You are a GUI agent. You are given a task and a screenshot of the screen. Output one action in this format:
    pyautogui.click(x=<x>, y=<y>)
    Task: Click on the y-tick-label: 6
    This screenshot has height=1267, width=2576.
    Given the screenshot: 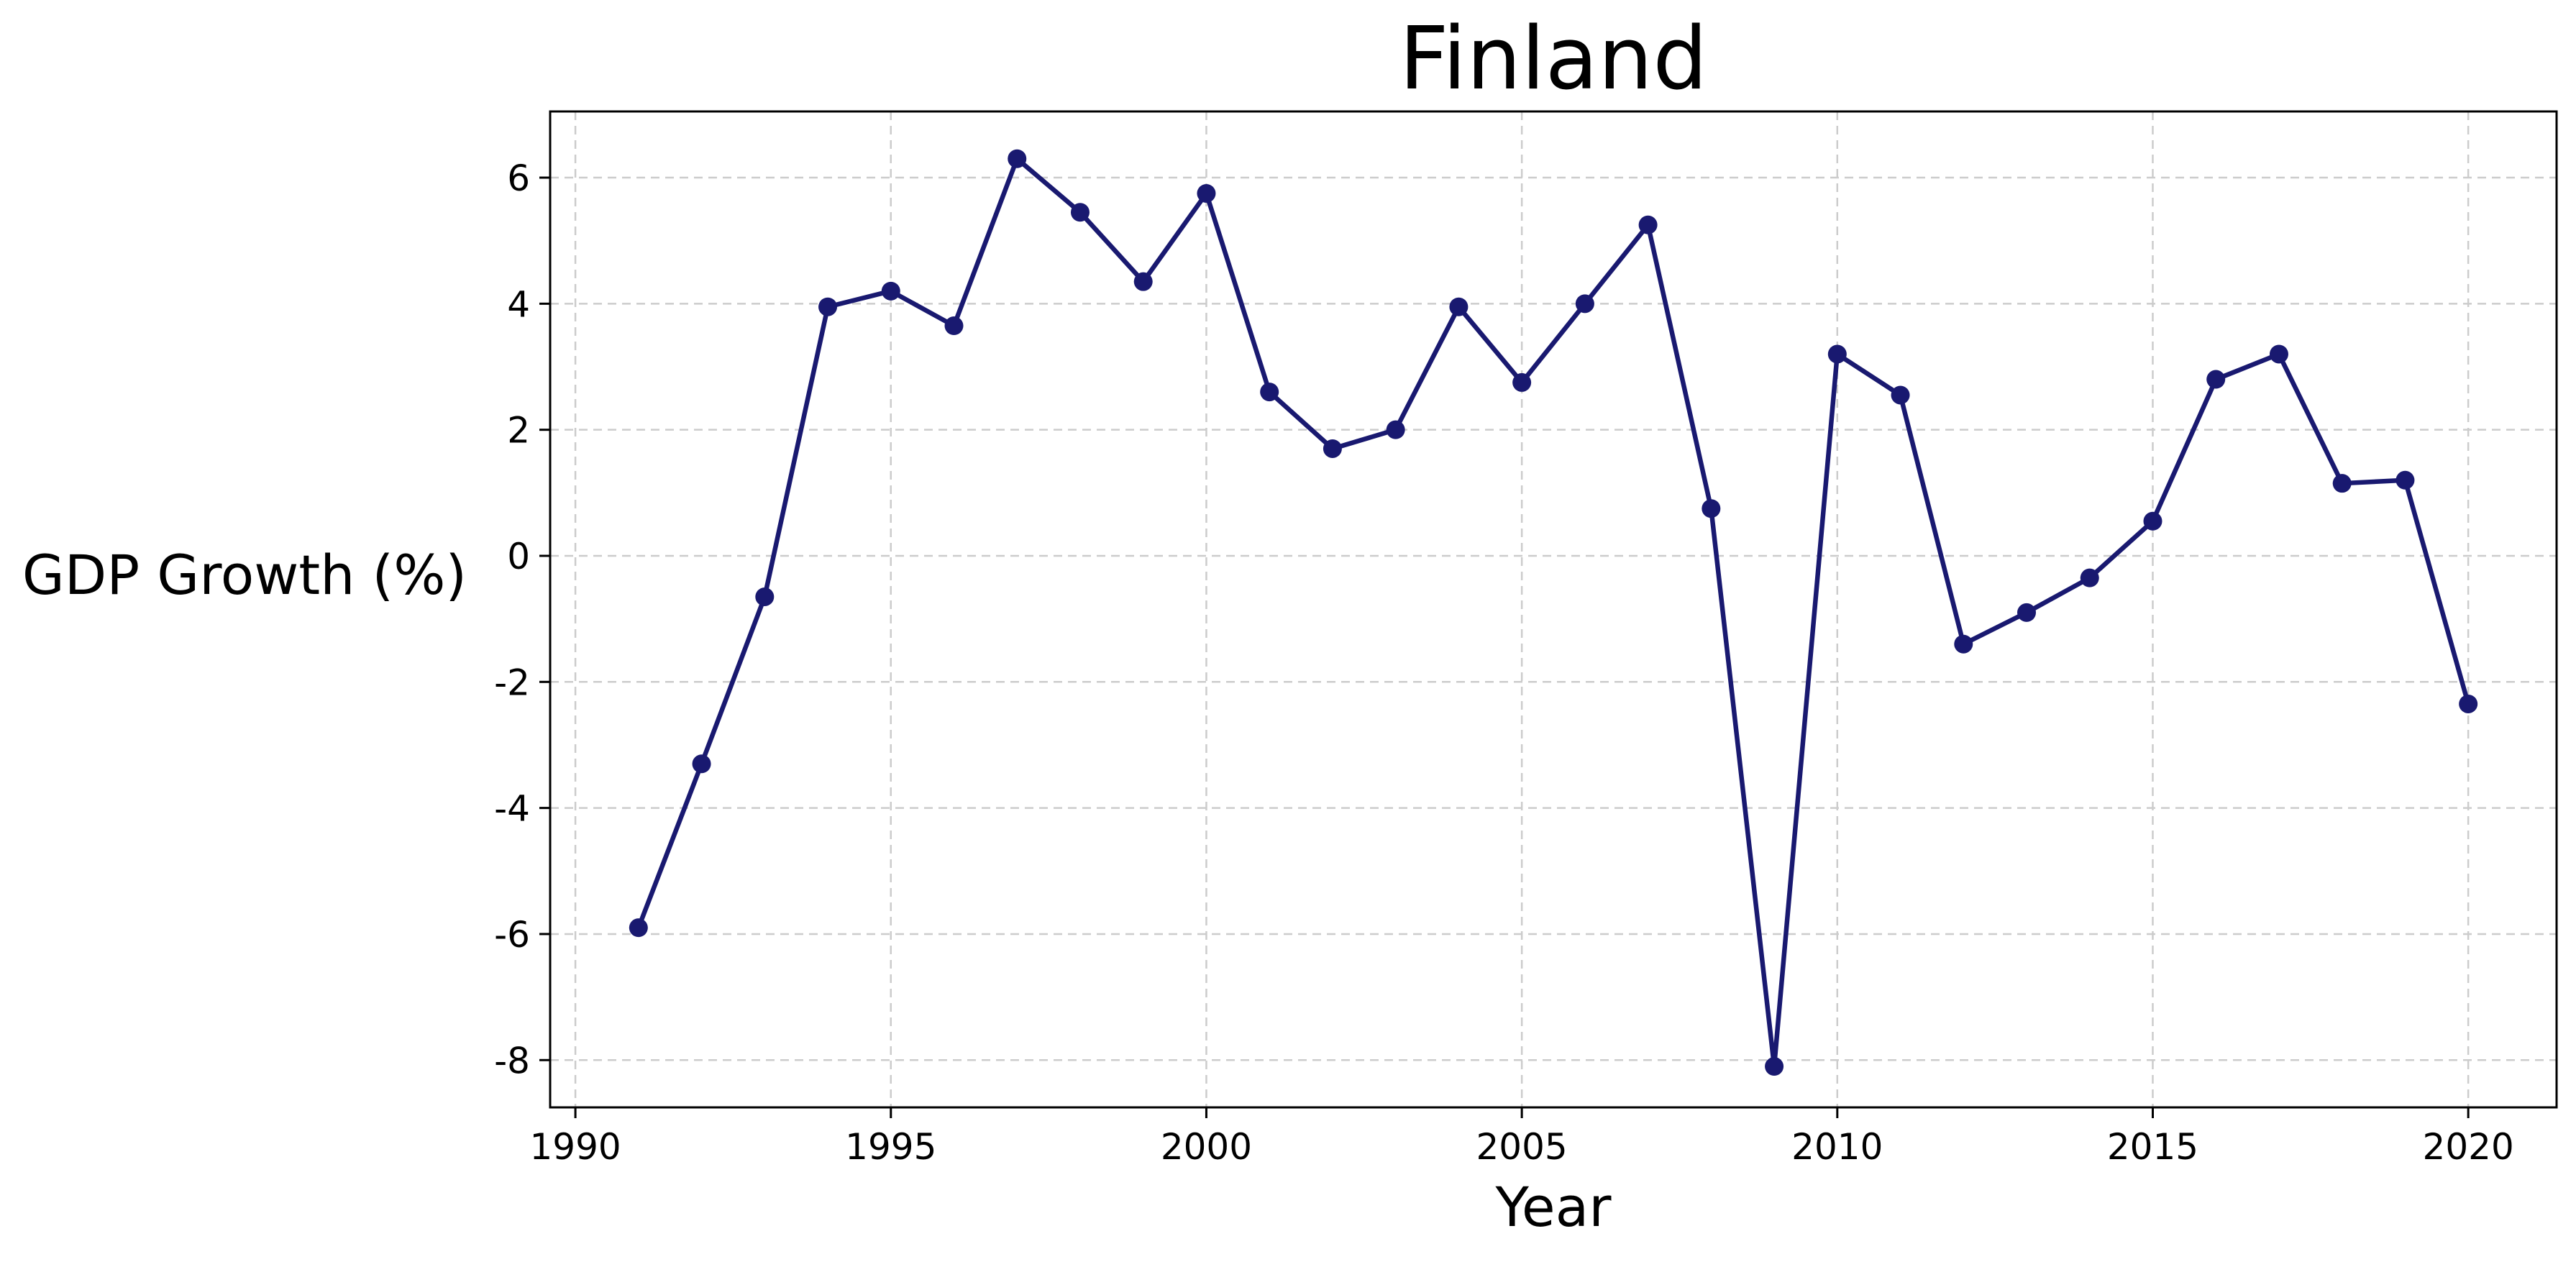 What is the action you would take?
    pyautogui.click(x=518, y=178)
    